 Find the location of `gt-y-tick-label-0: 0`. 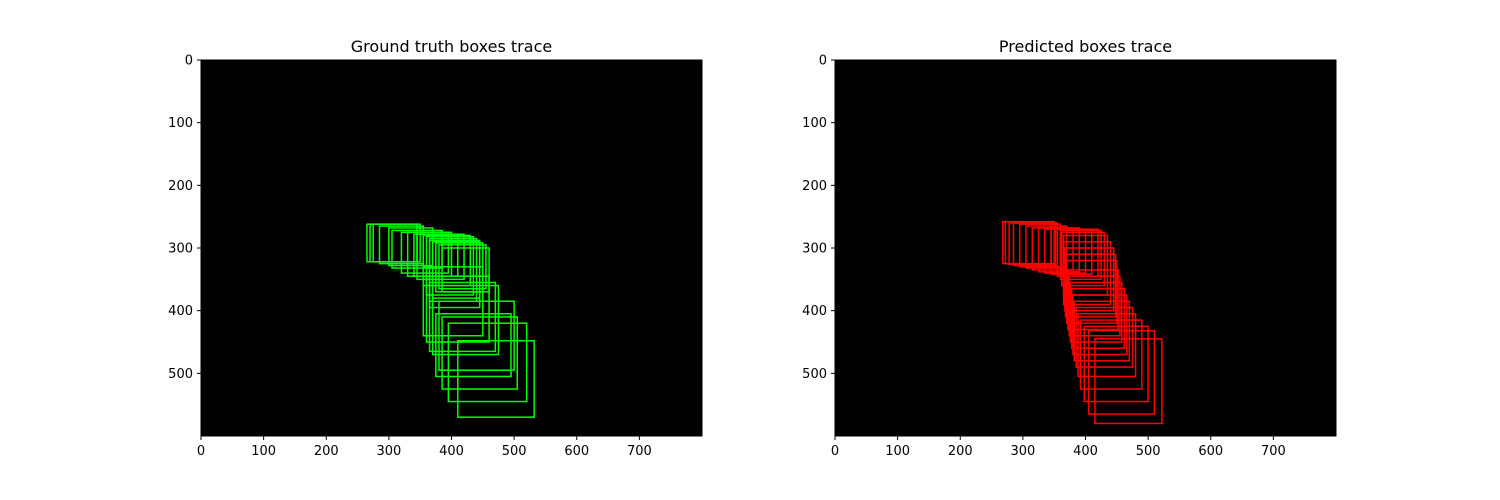

gt-y-tick-label-0: 0 is located at coordinates (189, 61).